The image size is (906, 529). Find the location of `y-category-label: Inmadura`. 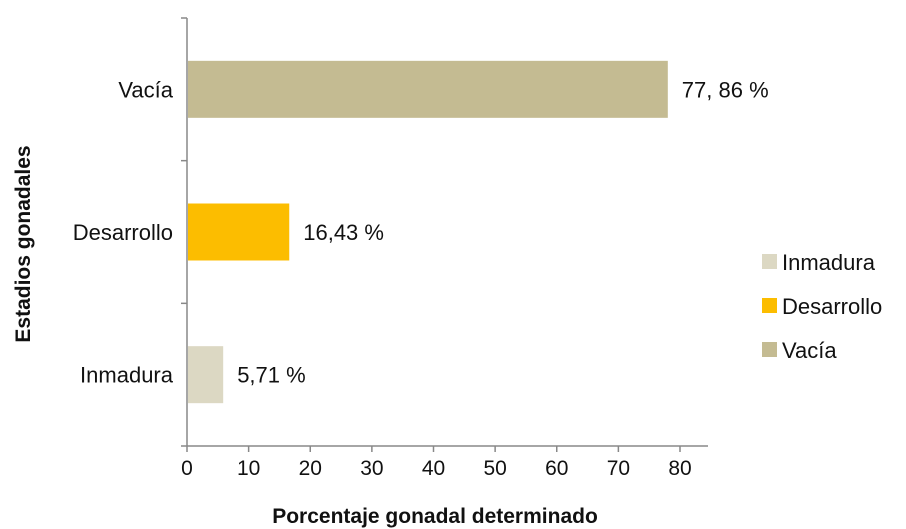

y-category-label: Inmadura is located at coordinates (127, 375).